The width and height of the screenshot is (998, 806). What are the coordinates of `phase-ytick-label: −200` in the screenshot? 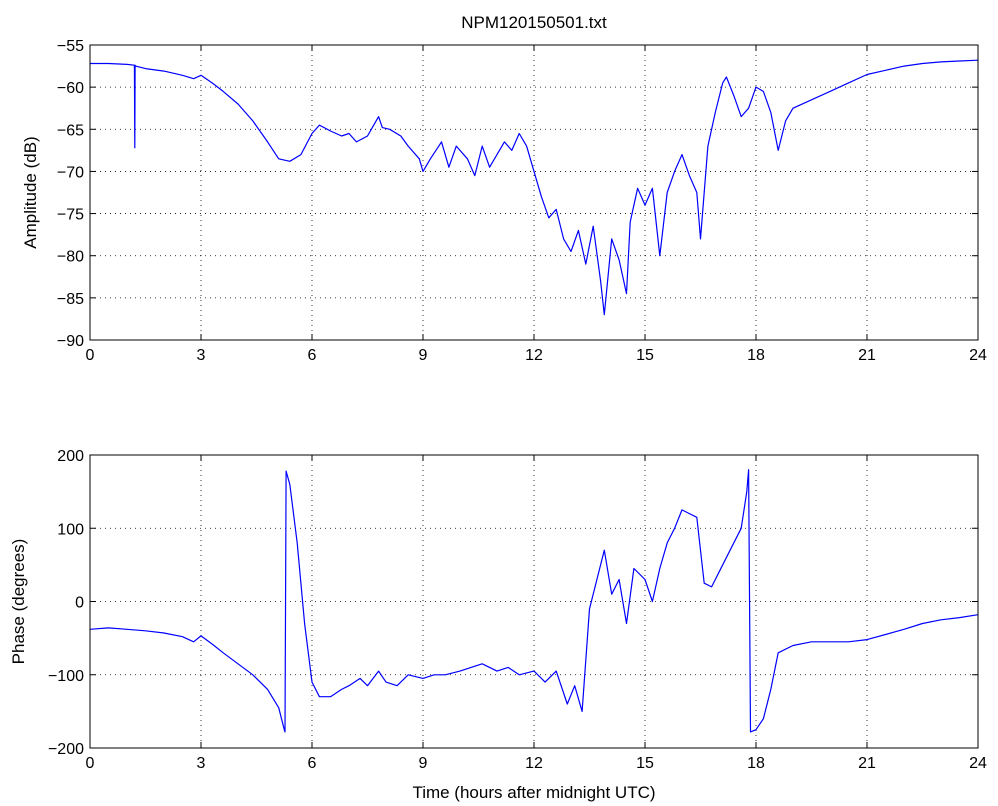 It's located at (66, 749).